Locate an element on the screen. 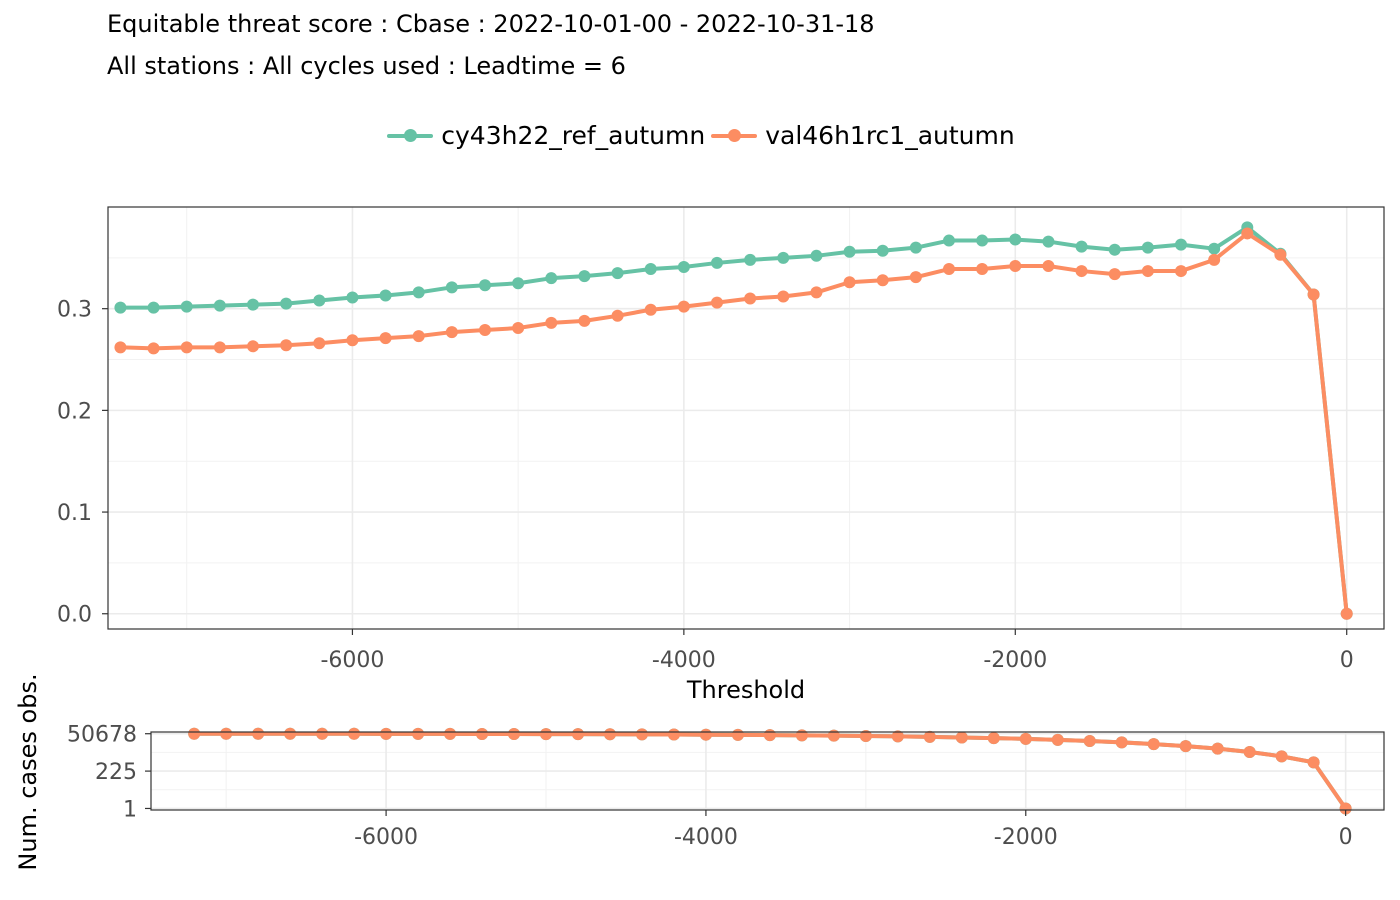 Image resolution: width=1400 pixels, height=900 pixels. cases-y-tick-label: 225 is located at coordinates (116, 772).